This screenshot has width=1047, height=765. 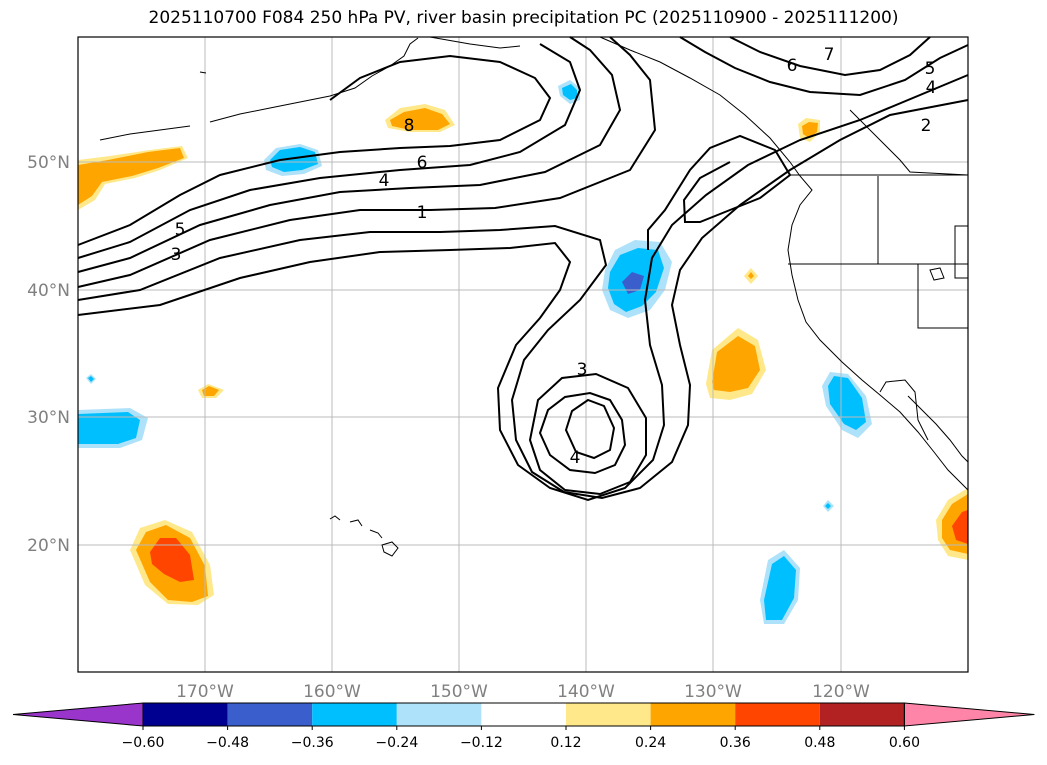 What do you see at coordinates (293, 160) in the screenshot?
I see `patch-blue-163w` at bounding box center [293, 160].